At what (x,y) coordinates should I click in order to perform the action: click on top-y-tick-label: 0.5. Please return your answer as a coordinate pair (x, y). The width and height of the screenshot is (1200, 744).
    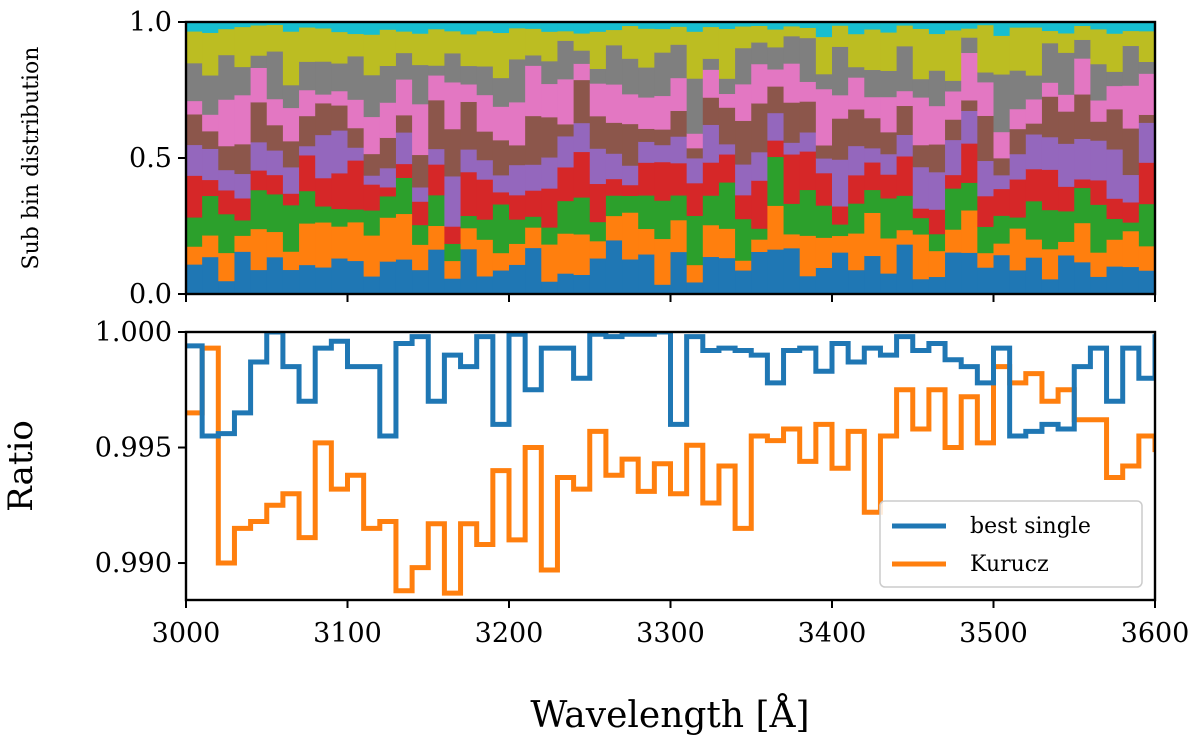
    Looking at the image, I should click on (150, 158).